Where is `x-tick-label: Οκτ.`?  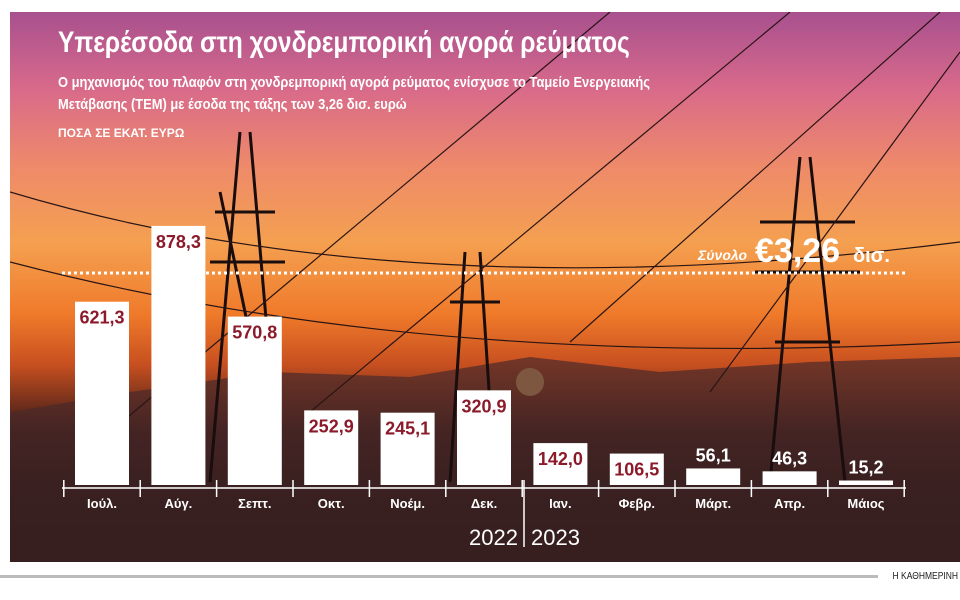
x-tick-label: Οκτ. is located at coordinates (331, 503).